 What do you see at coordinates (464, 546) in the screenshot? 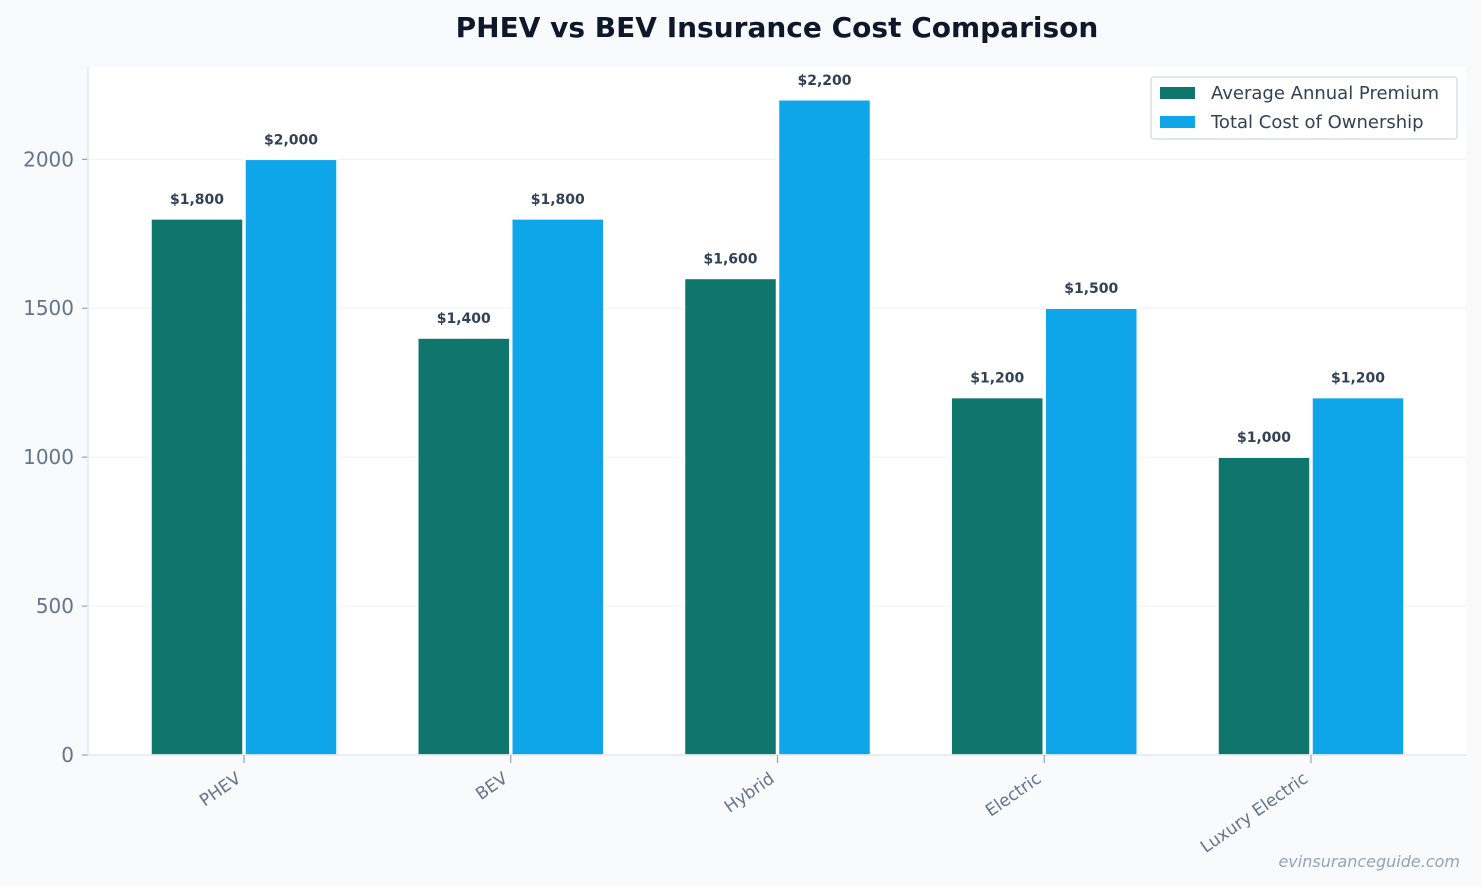
I see `bar-premium-bev` at bounding box center [464, 546].